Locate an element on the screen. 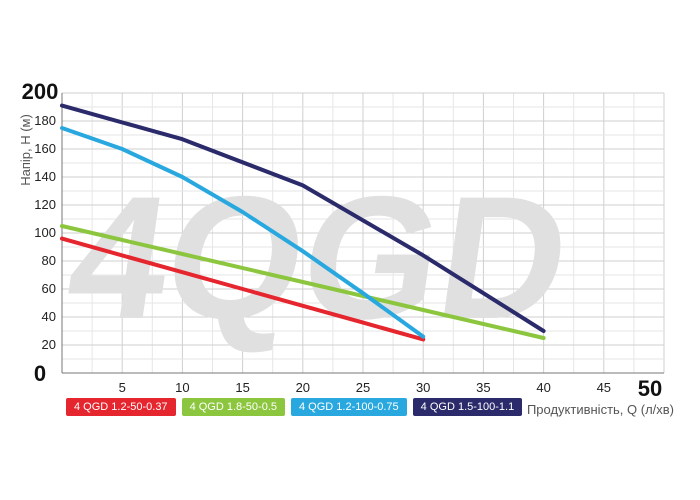 The height and width of the screenshot is (500, 700). x-tick-label: 15 is located at coordinates (242, 387).